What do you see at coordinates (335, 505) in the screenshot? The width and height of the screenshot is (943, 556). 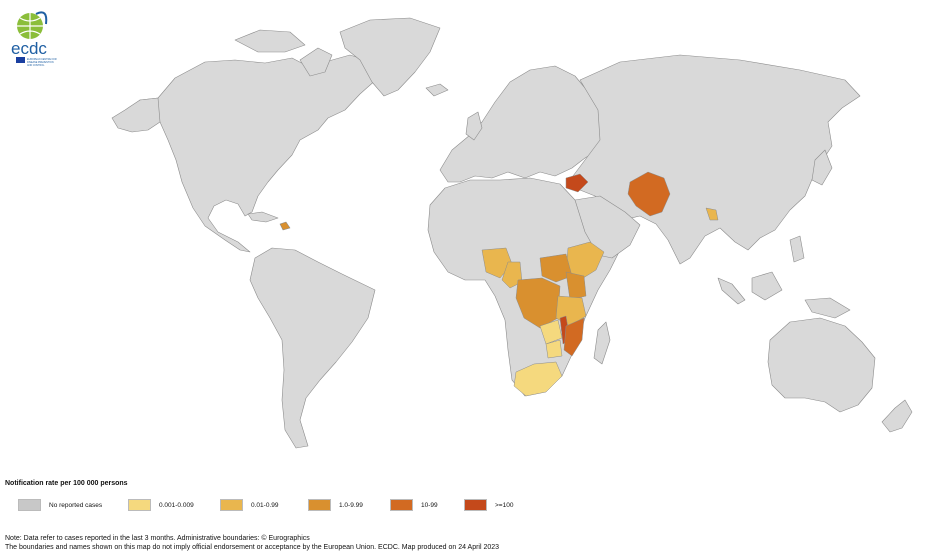 I see `legend-item-1: 1.0-9.99` at bounding box center [335, 505].